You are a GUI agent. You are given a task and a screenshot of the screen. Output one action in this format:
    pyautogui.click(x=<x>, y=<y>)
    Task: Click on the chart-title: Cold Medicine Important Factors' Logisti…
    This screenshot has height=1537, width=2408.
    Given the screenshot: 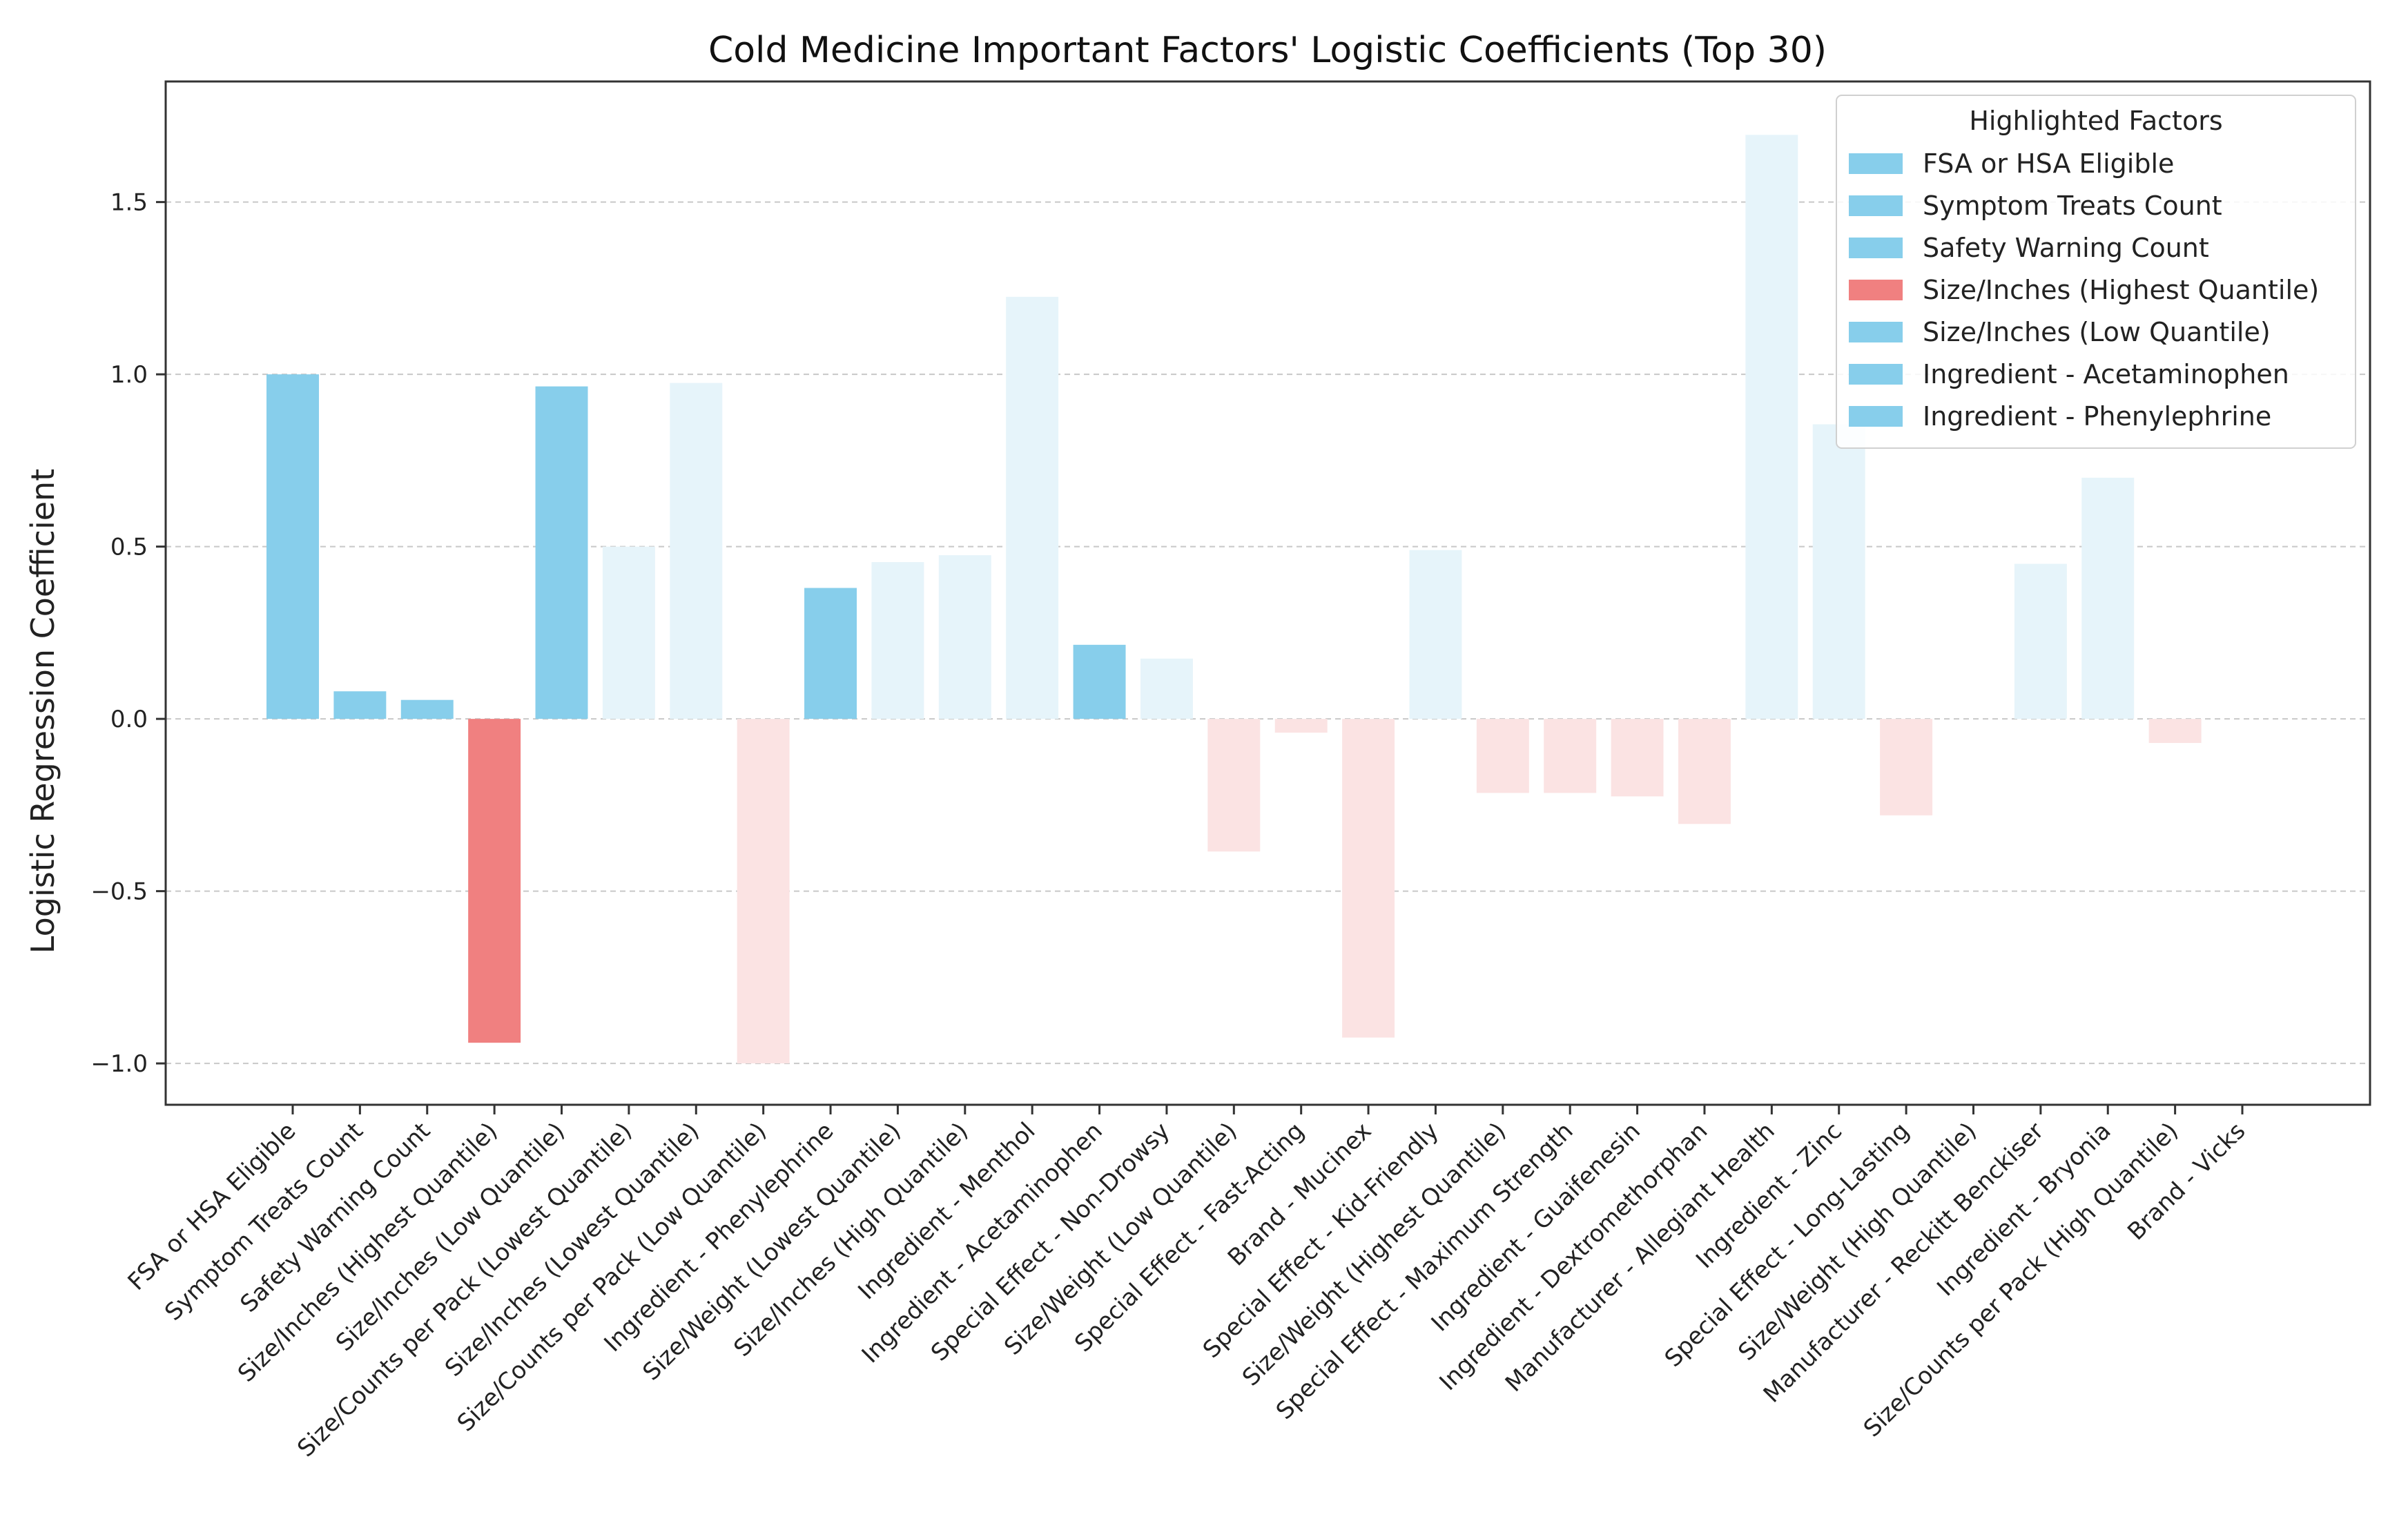 What is the action you would take?
    pyautogui.click(x=1267, y=50)
    